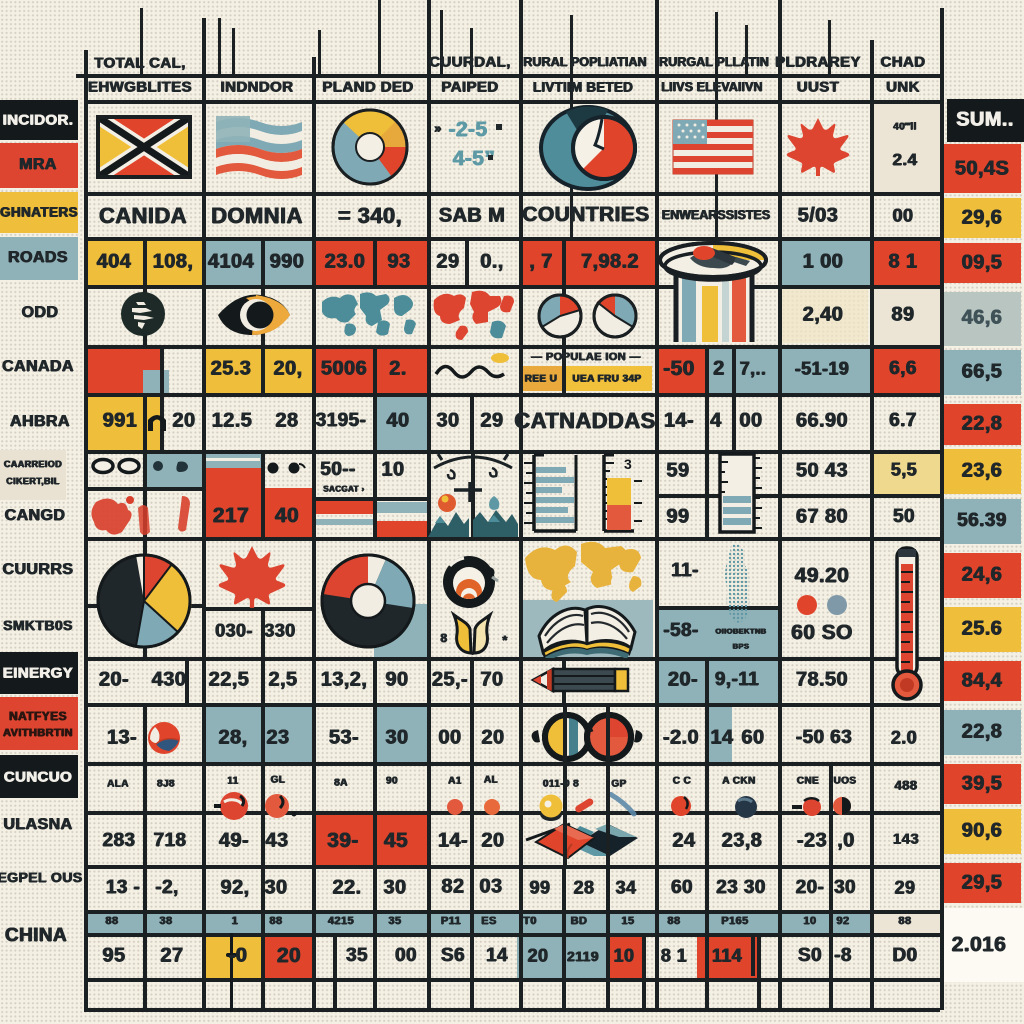  I want to click on svg-text: 3, so click(628, 464).